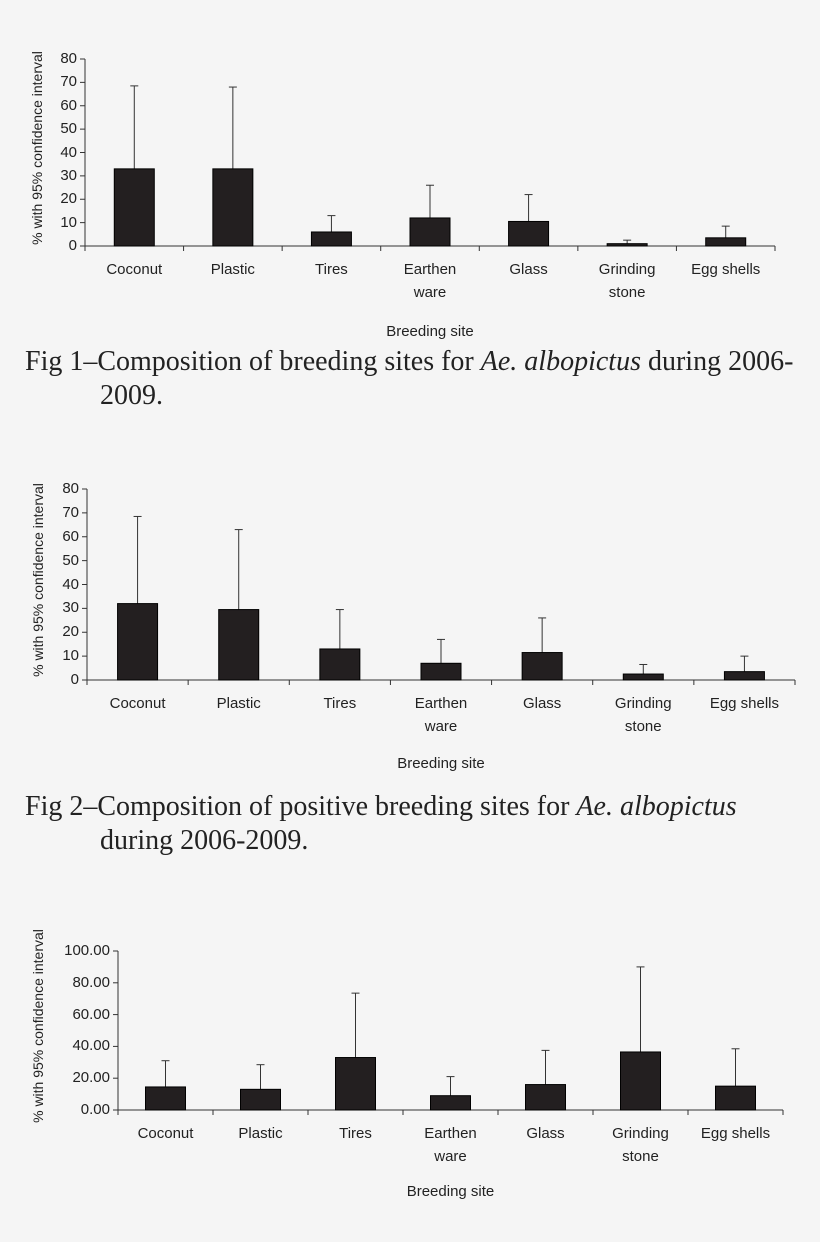 The image size is (820, 1242). Describe the element at coordinates (91, 1014) in the screenshot. I see `y-tick-label: 60.00` at that location.